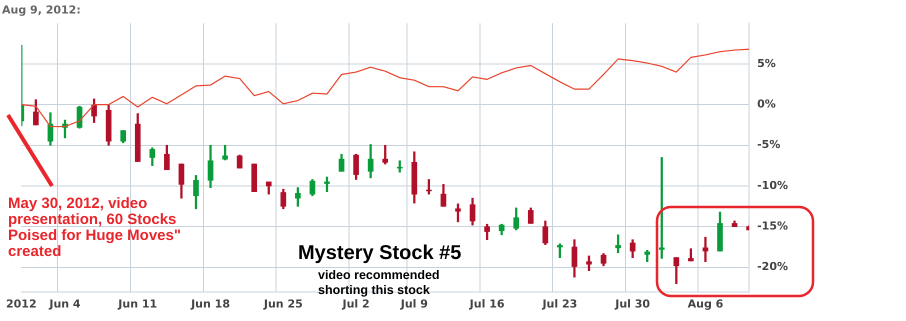 This screenshot has height=321, width=906. What do you see at coordinates (414, 303) in the screenshot?
I see `x-tick-label: Jul 9` at bounding box center [414, 303].